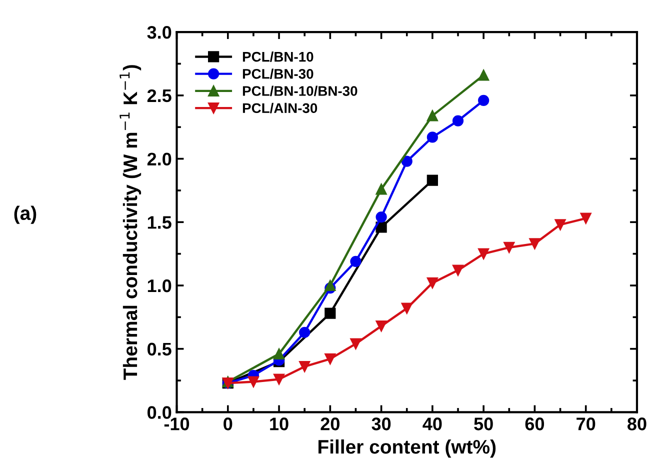 This screenshot has width=667, height=458. I want to click on x-tick-label: -10, so click(177, 424).